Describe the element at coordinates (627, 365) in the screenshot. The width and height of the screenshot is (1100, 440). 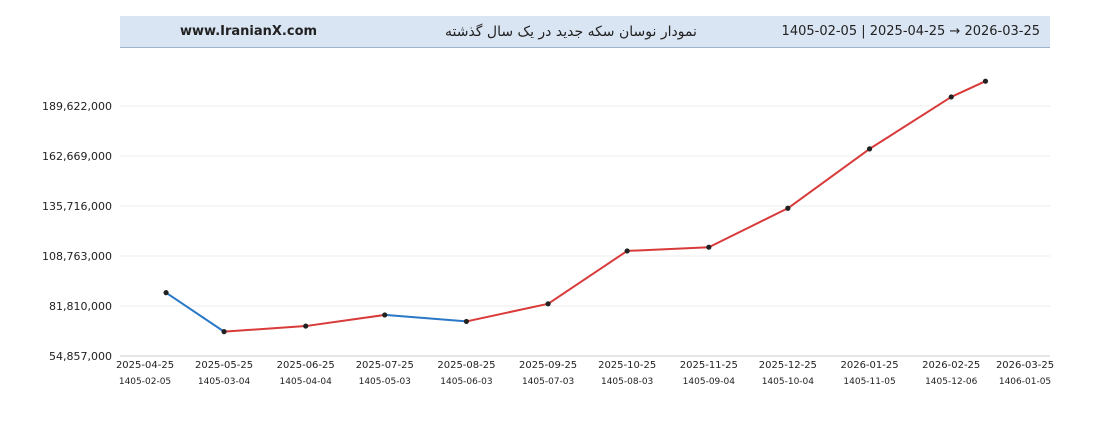
I see `x-tick-label: 2025-10-25` at that location.